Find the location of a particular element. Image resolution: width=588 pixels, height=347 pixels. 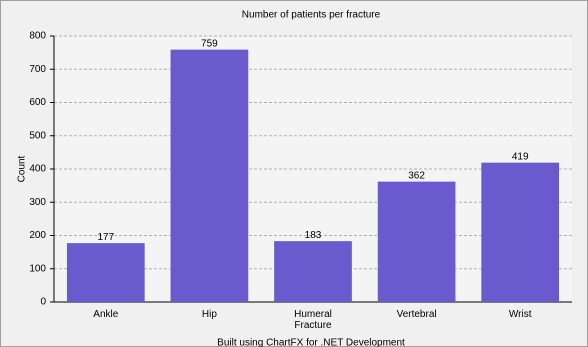

data-label: 177 is located at coordinates (105, 237).